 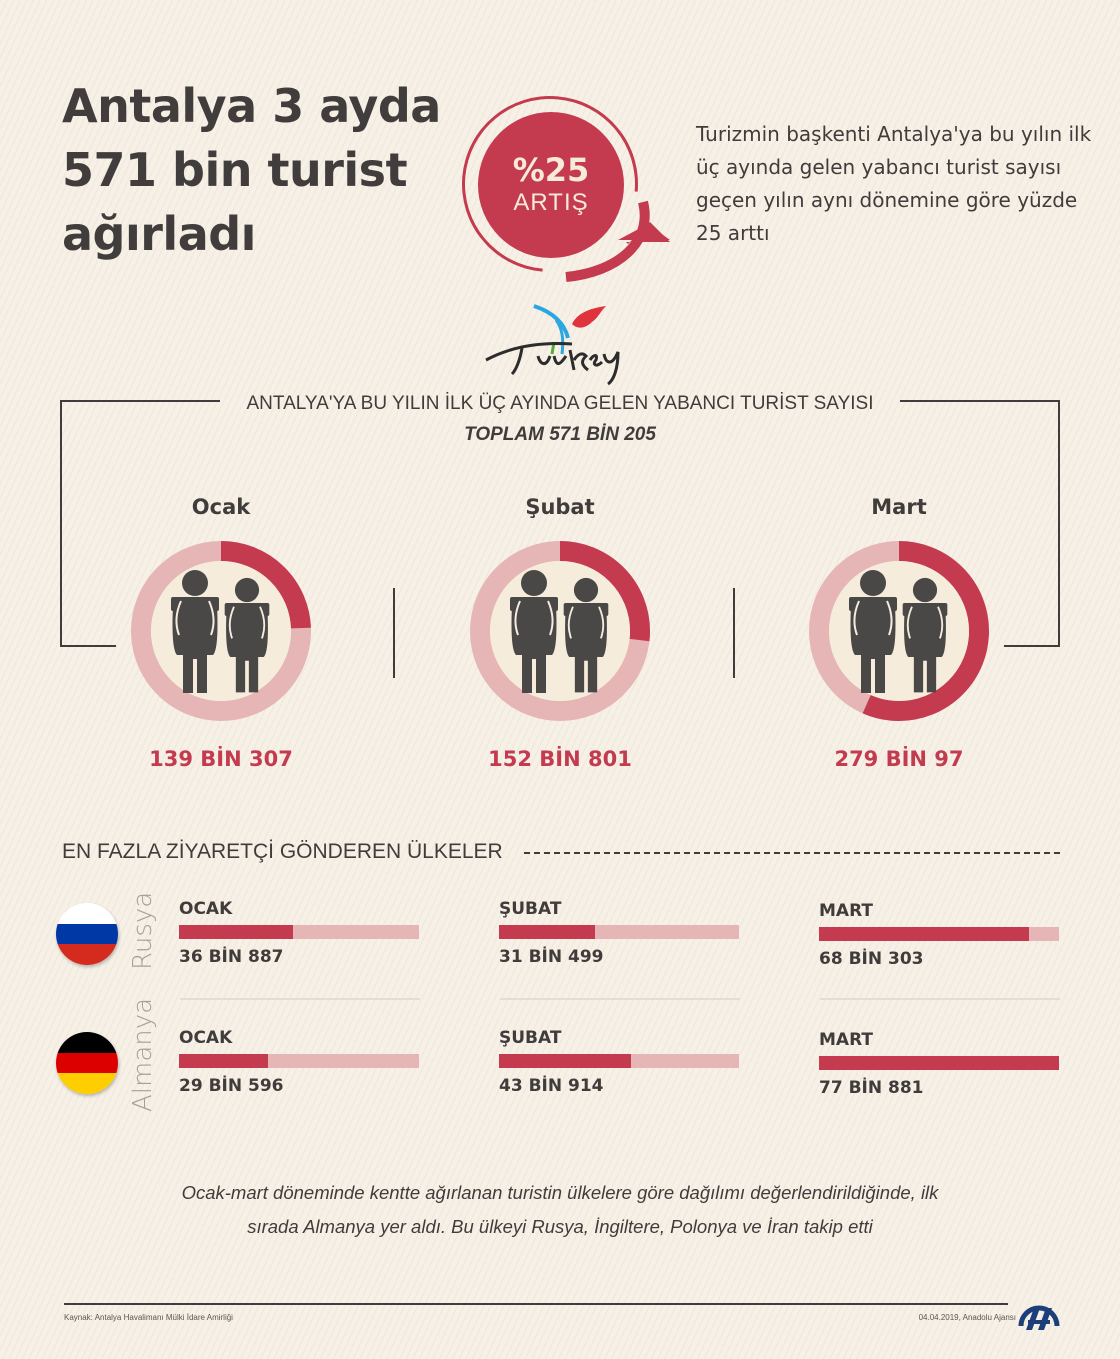 I want to click on bar-almanya-subat: ŞUBAT 43 BİN 914, so click(x=619, y=1062).